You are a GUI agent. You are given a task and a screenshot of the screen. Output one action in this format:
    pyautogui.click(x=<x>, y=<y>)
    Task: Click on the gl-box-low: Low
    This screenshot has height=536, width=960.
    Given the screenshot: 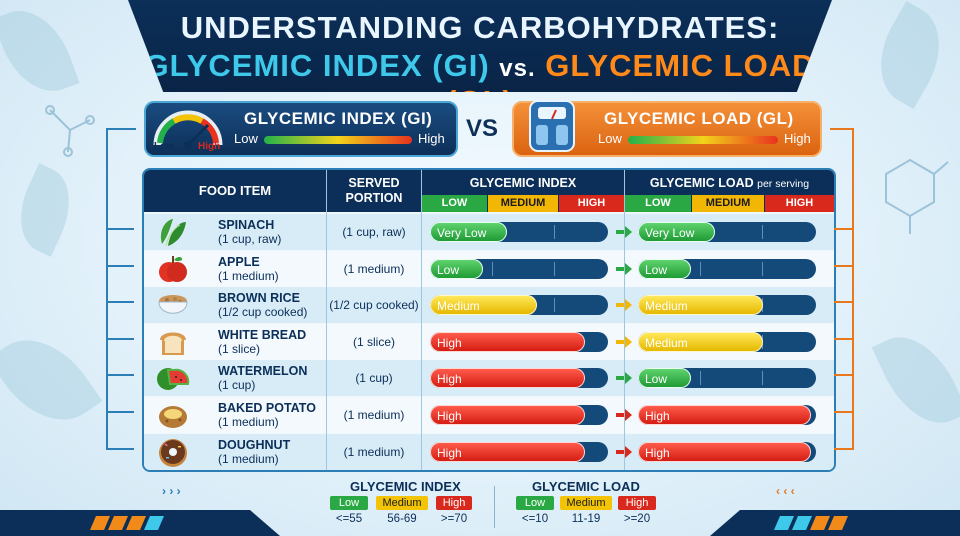 What is the action you would take?
    pyautogui.click(x=610, y=138)
    